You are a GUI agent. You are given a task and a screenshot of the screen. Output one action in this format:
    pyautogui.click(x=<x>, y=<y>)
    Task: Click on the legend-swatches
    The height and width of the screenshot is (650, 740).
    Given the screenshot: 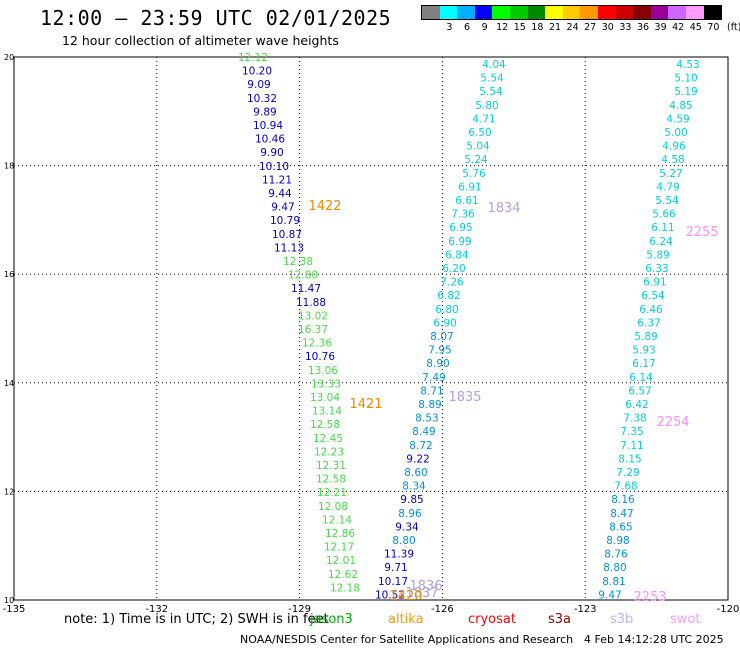 What is the action you would take?
    pyautogui.click(x=572, y=12)
    